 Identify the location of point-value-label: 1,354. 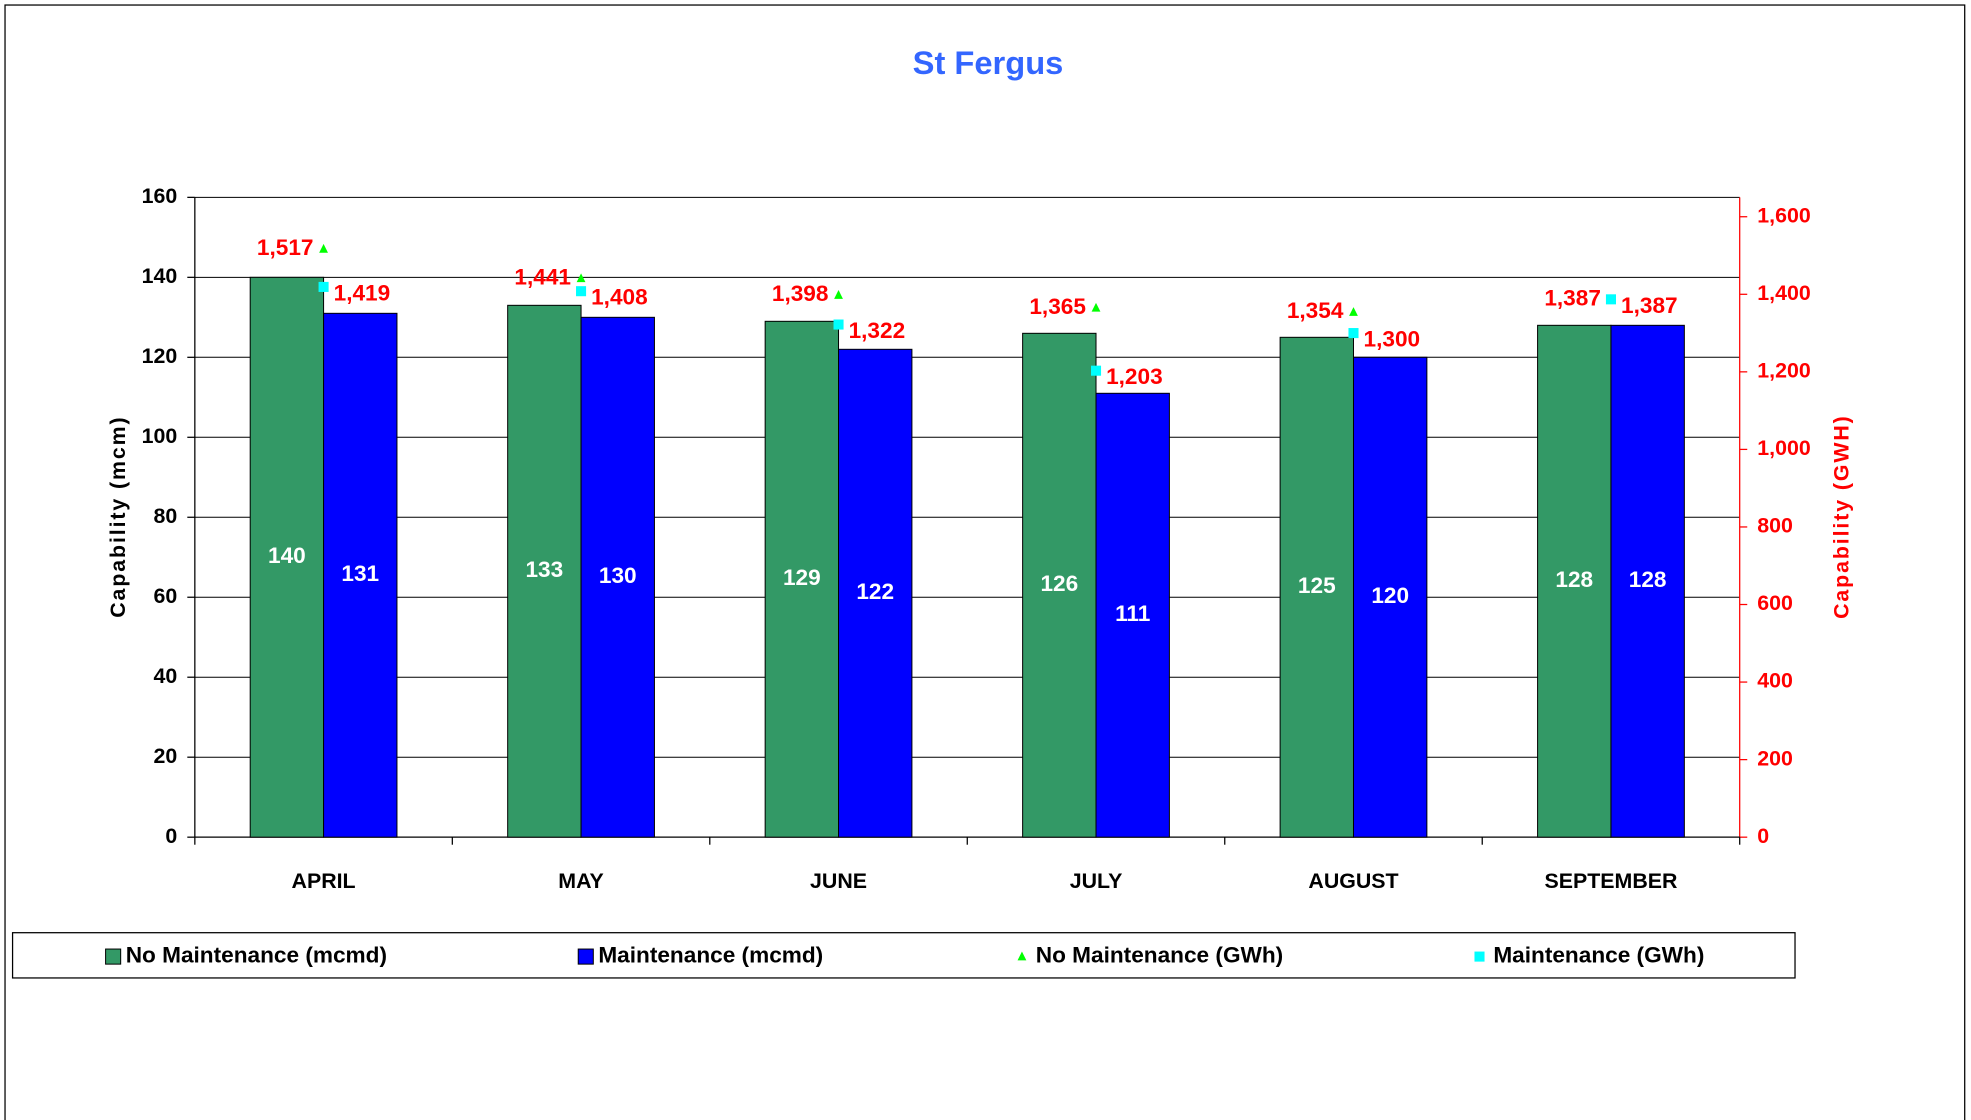
(1315, 310).